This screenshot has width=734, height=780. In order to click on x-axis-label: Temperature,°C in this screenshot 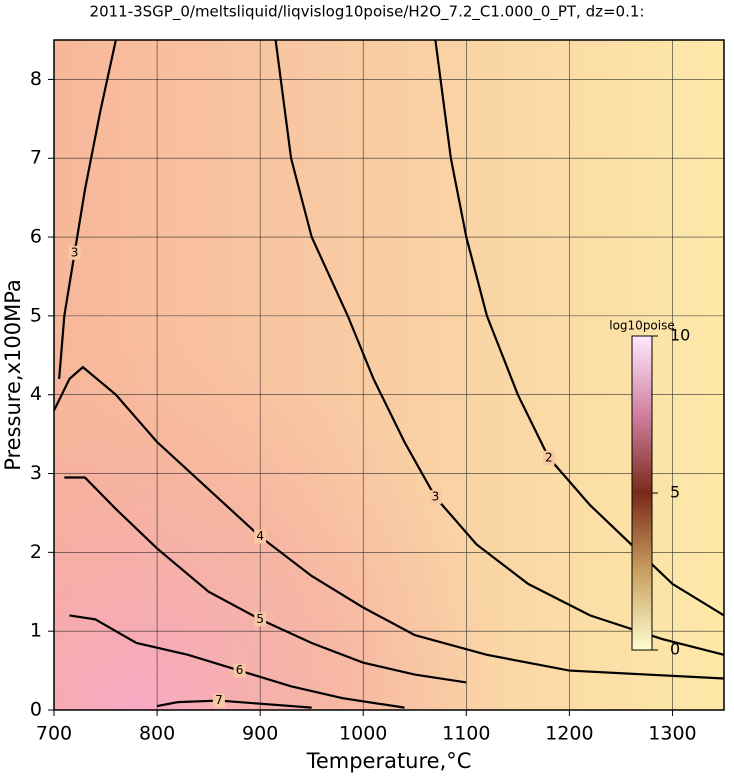, I will do `click(389, 761)`.